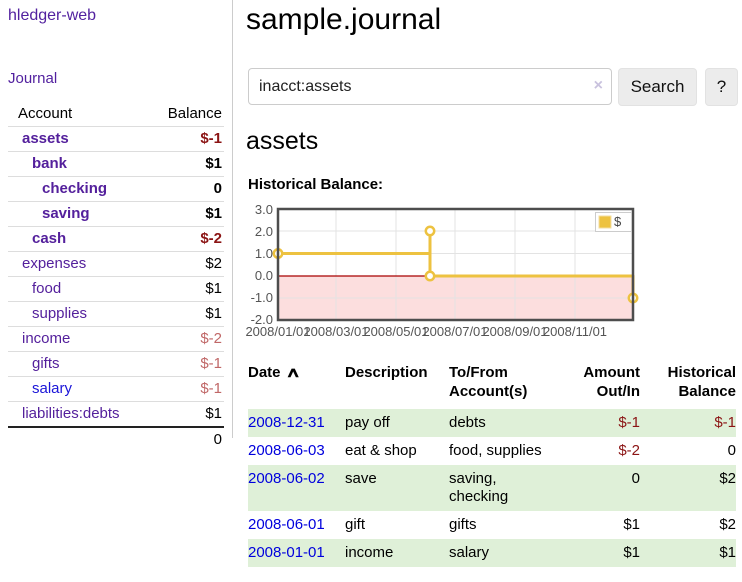 The image size is (742, 582). I want to click on svg-text: 3.0, so click(264, 209).